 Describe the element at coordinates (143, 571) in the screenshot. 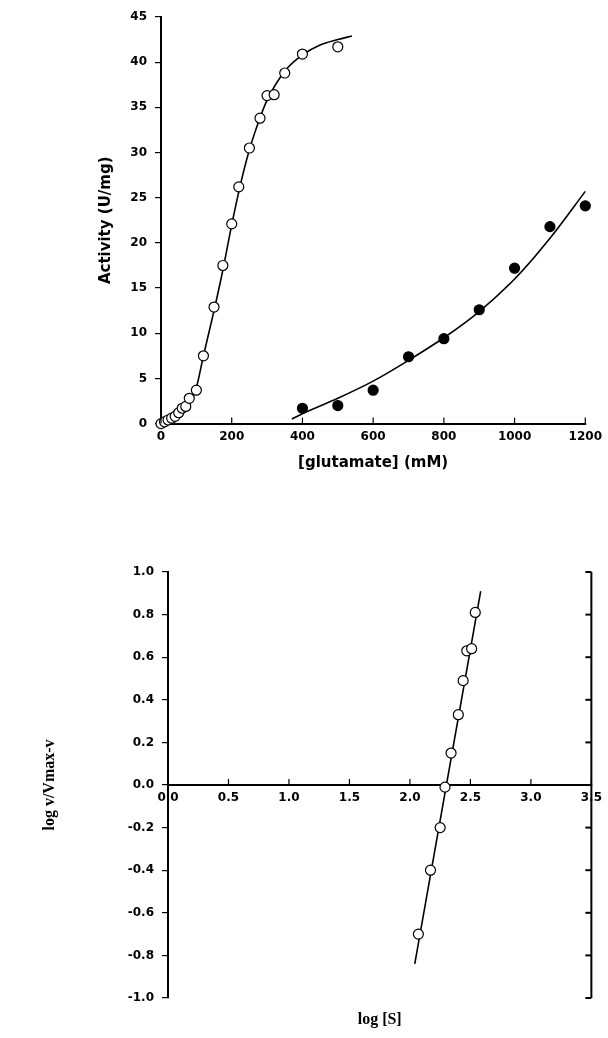

I see `y-tick-label: 1.0` at that location.